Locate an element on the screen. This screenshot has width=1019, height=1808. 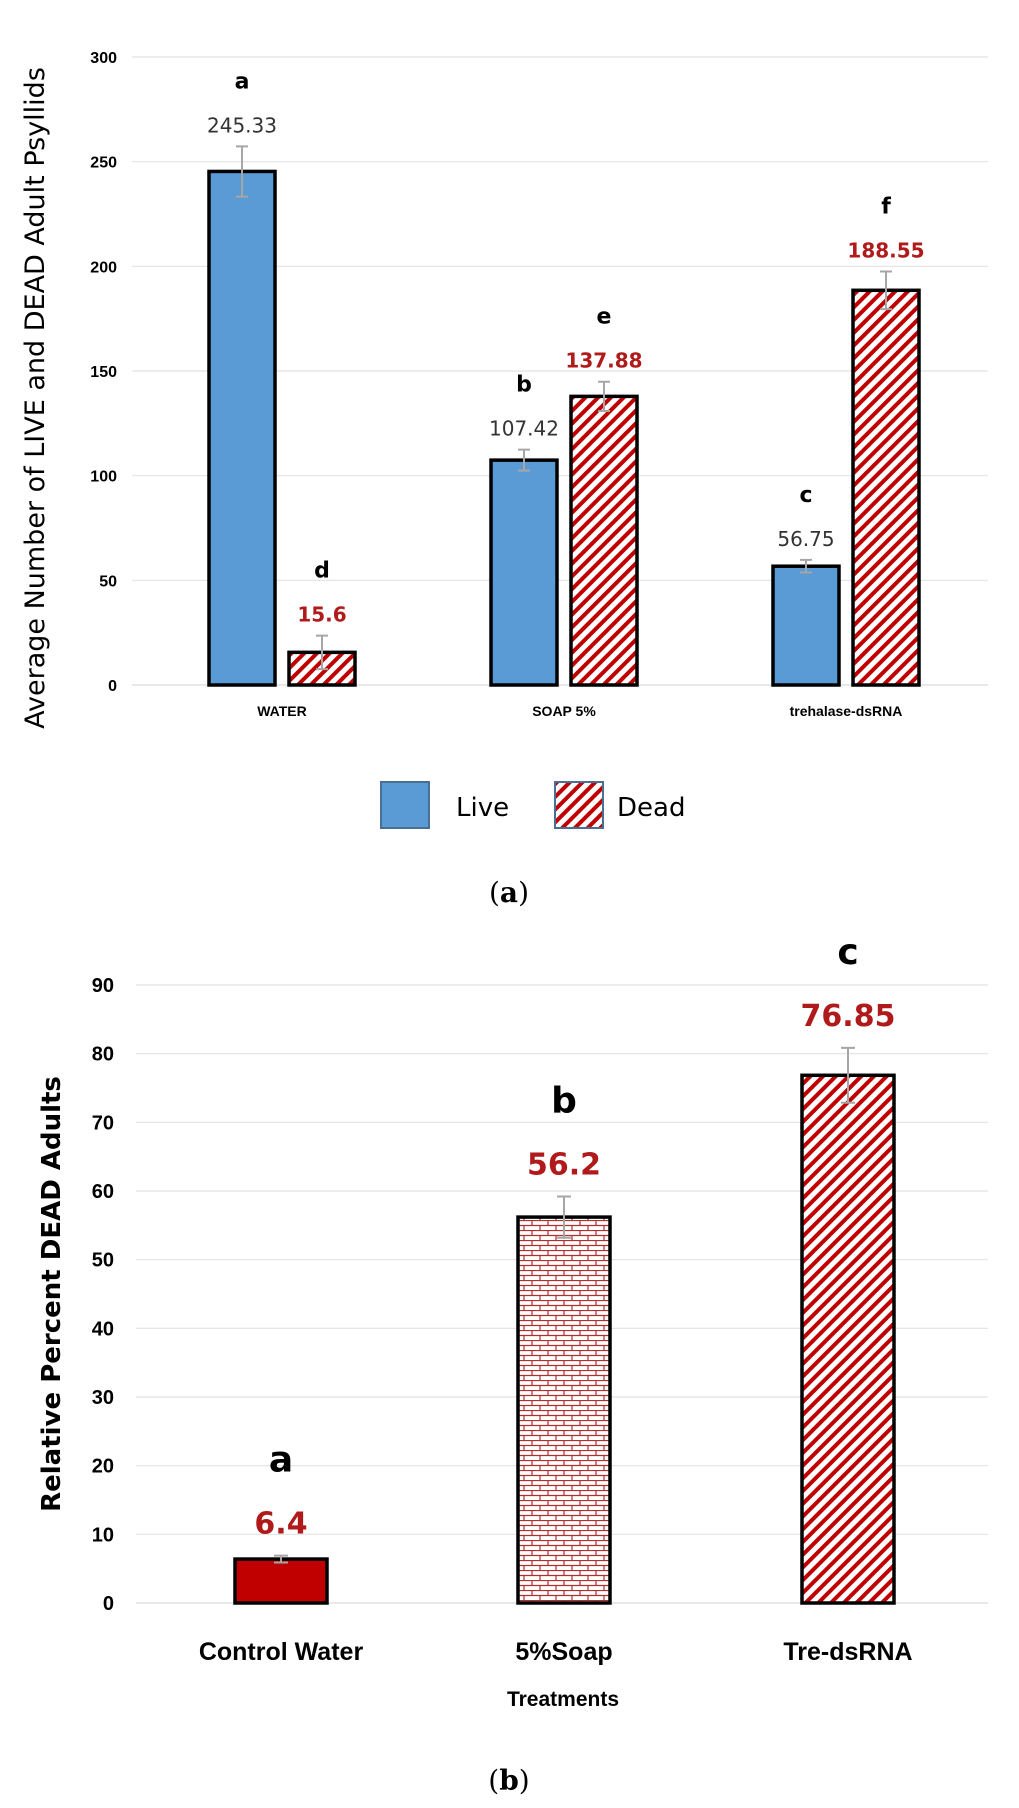
legend-live-label: Live is located at coordinates (482, 808).